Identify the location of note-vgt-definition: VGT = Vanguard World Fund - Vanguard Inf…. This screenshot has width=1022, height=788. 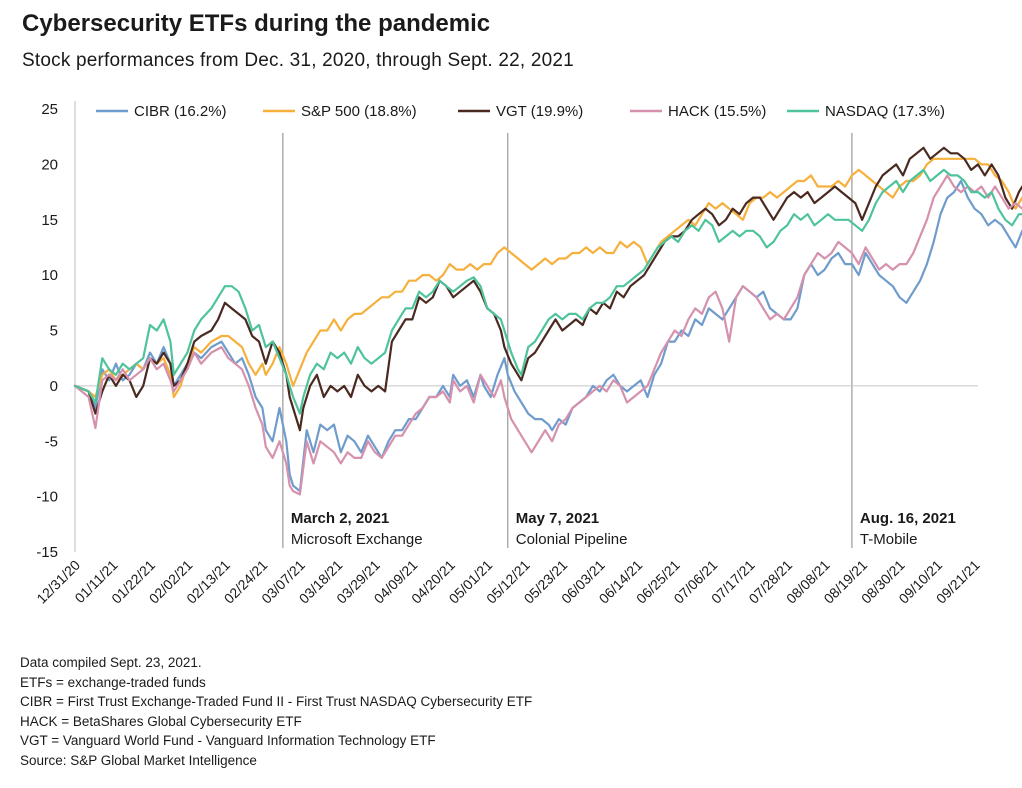
(228, 740).